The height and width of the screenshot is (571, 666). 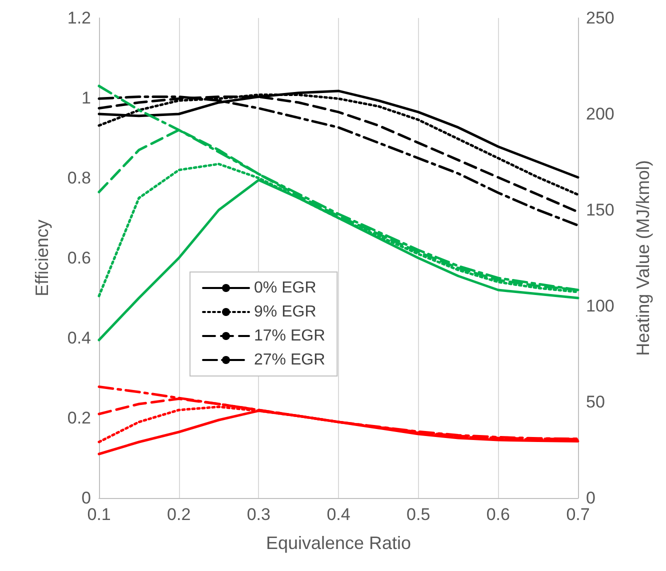 What do you see at coordinates (99, 514) in the screenshot?
I see `x-tick-label: 0.1` at bounding box center [99, 514].